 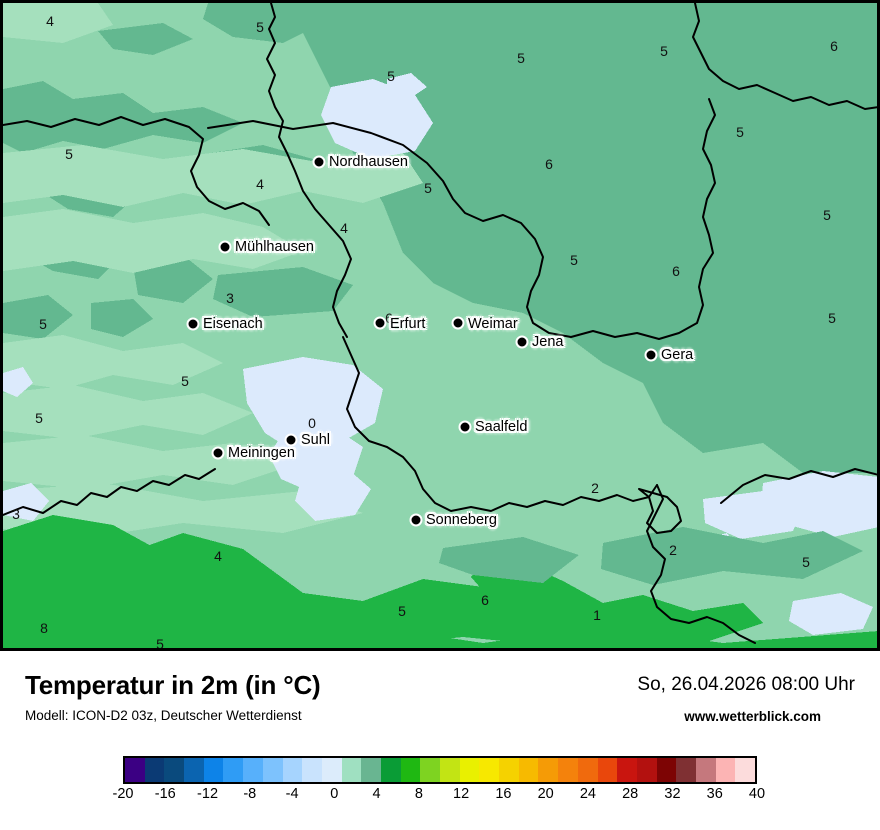 I want to click on colorbar-tick: -4, so click(x=292, y=794).